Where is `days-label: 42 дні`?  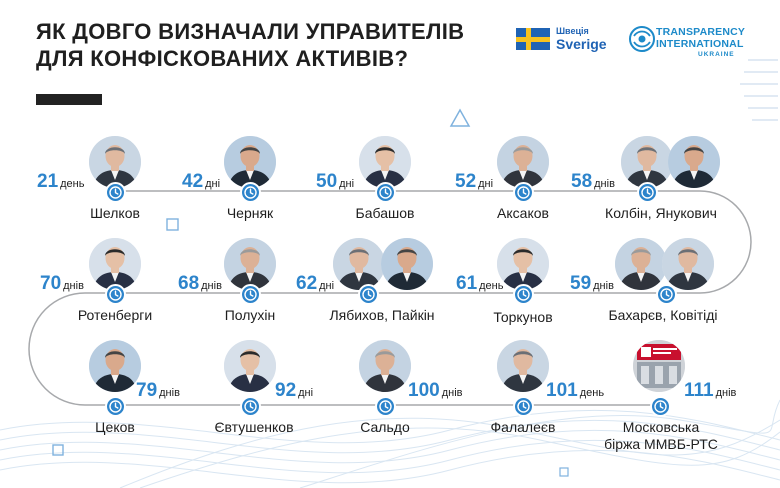 days-label: 42 дні is located at coordinates (201, 181).